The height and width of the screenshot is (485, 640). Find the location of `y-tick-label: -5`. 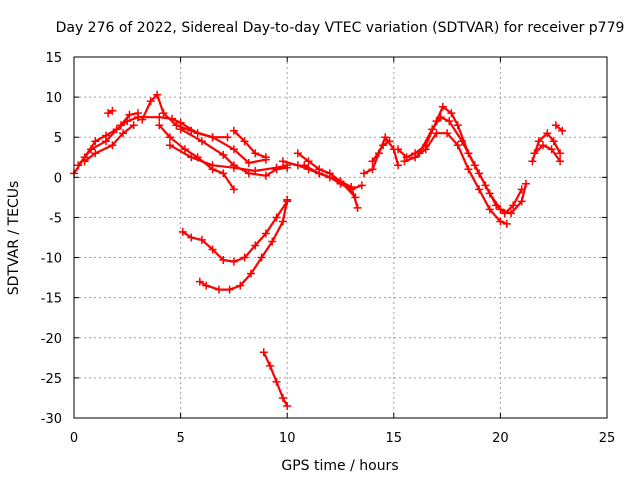

y-tick-label: -5 is located at coordinates (55, 218).